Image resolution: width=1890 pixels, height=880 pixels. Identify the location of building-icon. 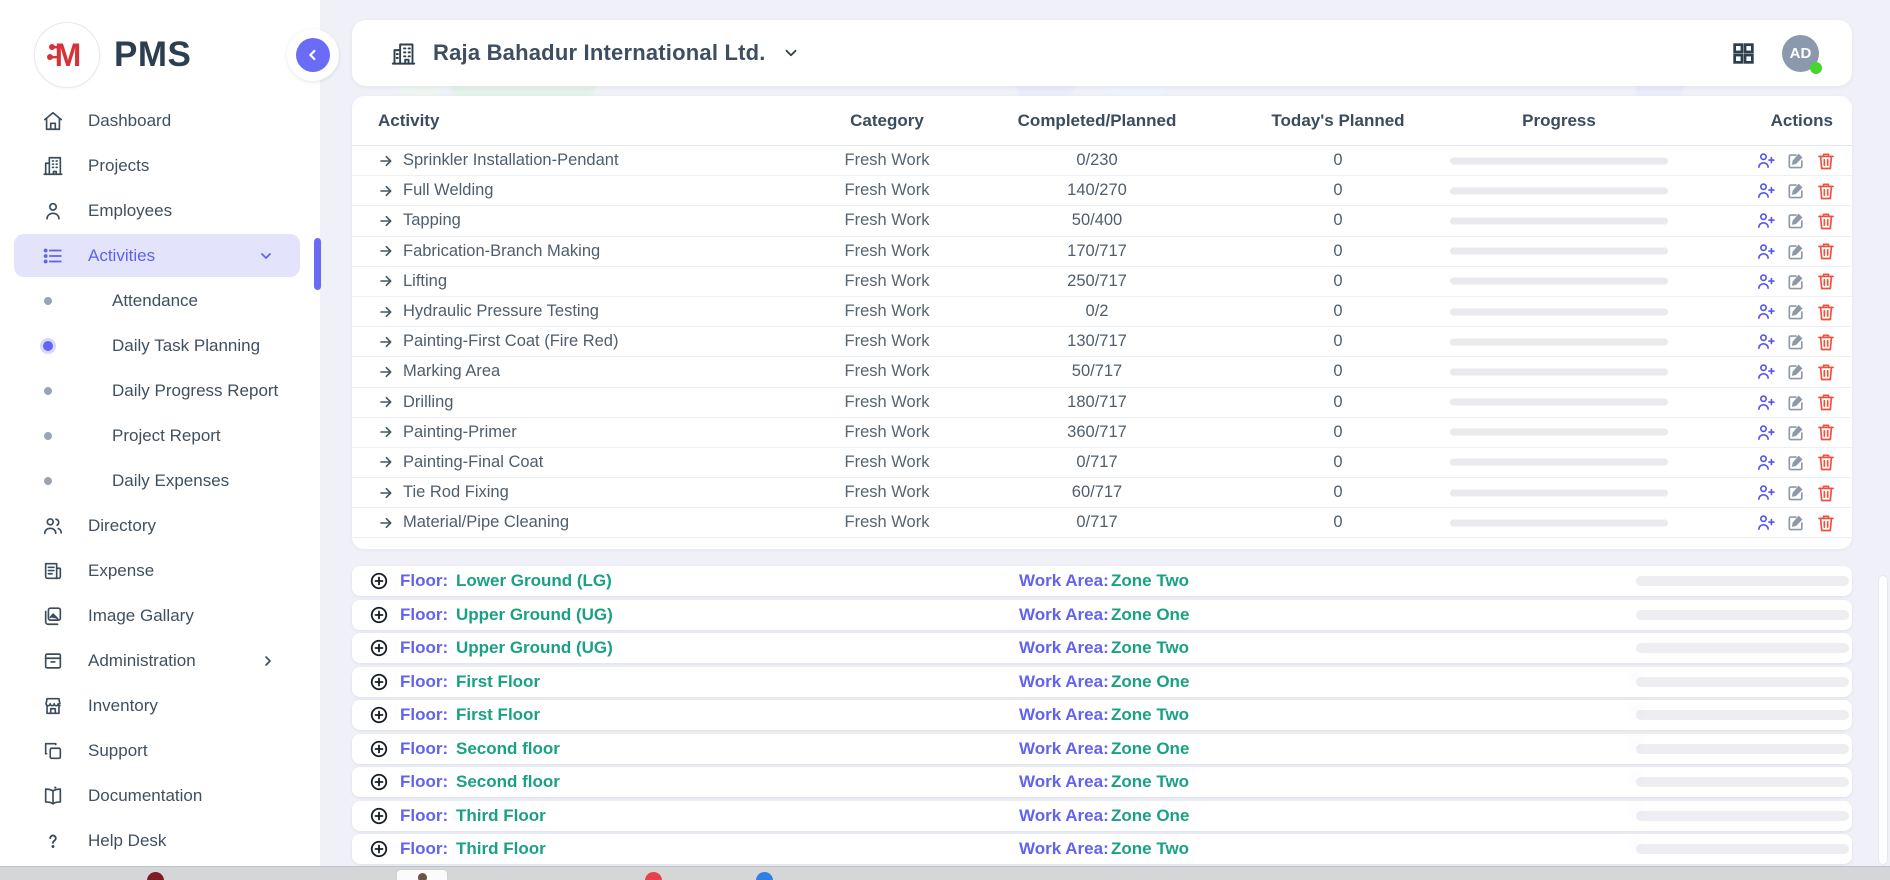
(53, 166).